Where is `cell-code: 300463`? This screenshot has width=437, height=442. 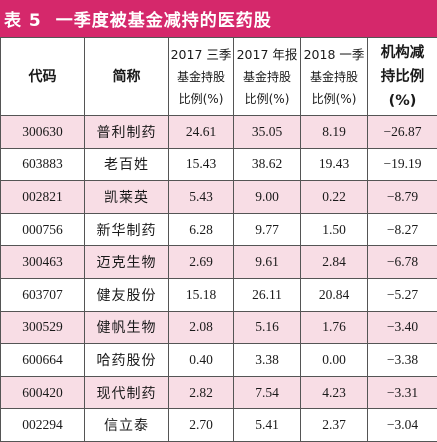
cell-code: 300463 is located at coordinates (43, 262).